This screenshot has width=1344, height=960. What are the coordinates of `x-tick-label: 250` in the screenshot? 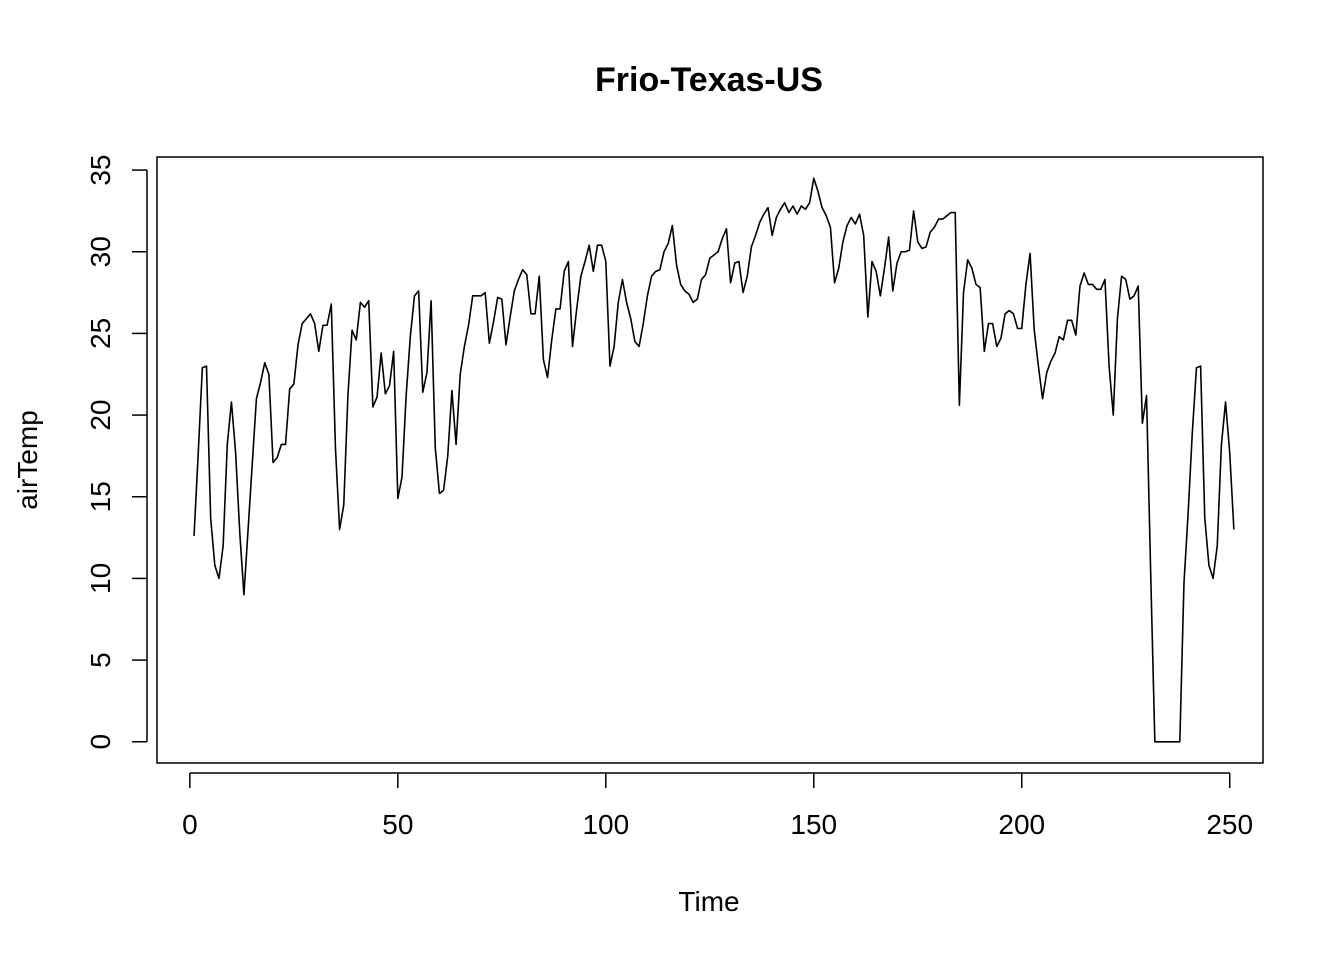 It's located at (1229, 824).